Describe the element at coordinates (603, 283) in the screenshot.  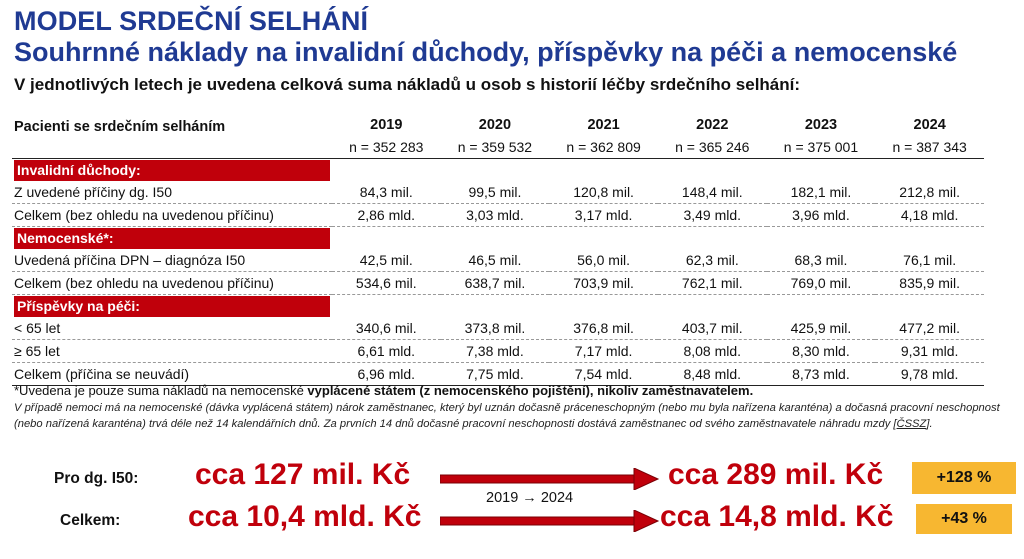
I see `value-cell: 703,9 mil.` at that location.